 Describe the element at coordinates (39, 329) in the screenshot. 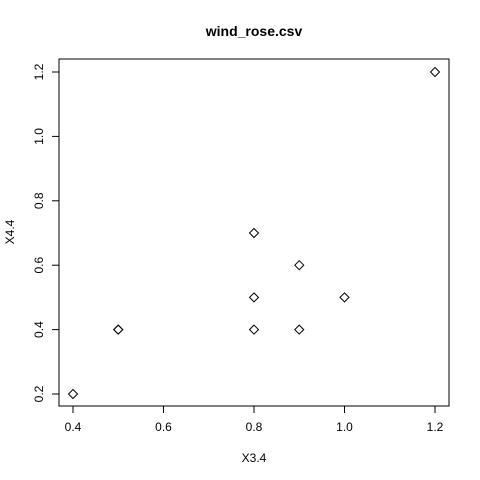

I see `y-tick-label: 0.4` at that location.